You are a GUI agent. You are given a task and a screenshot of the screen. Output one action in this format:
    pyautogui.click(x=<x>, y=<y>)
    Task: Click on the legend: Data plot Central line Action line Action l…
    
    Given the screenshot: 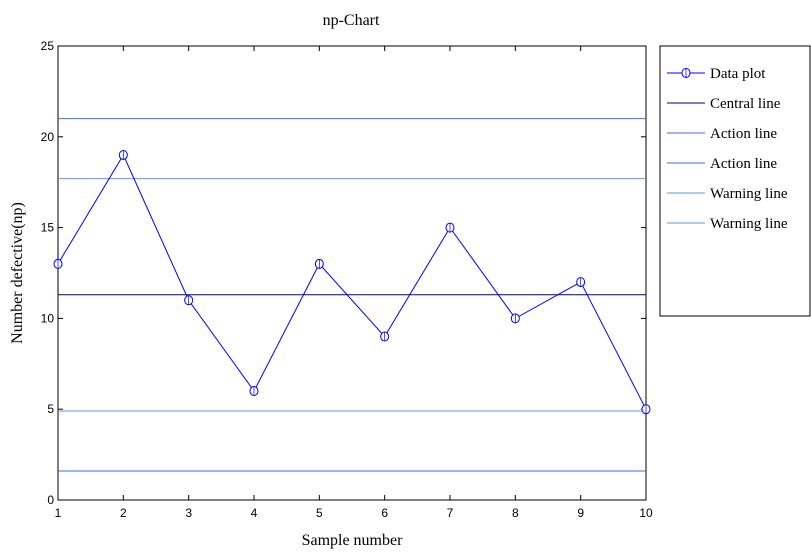 What is the action you would take?
    pyautogui.click(x=735, y=181)
    